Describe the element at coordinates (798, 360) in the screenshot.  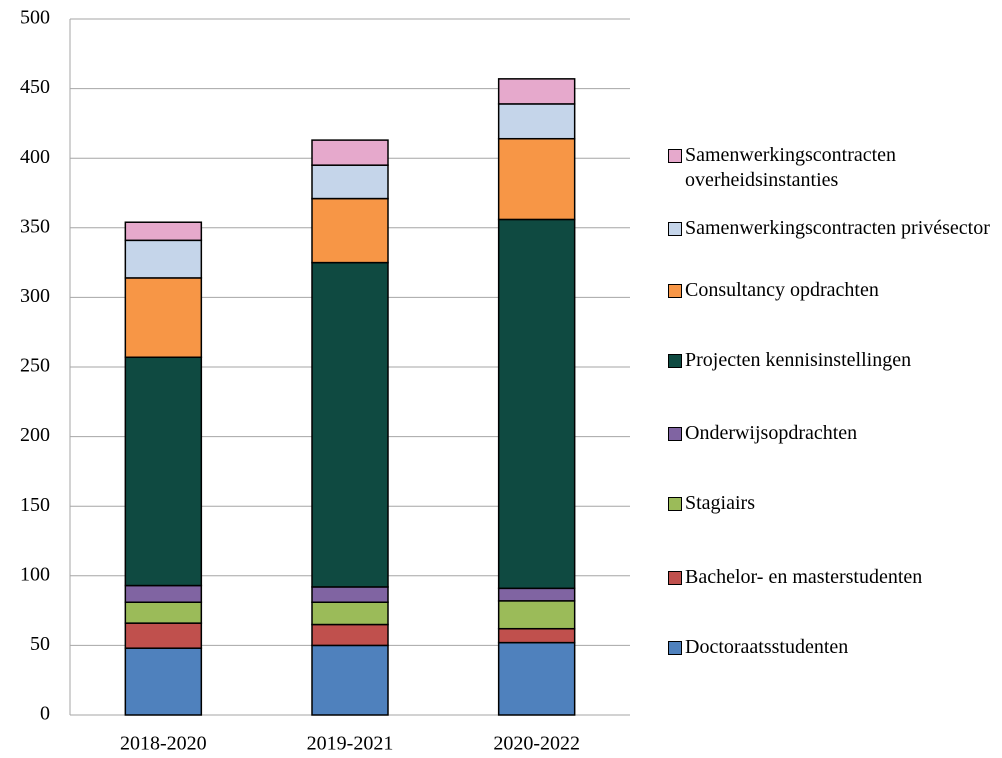
I see `legend-label: Projecten kennisinstellingen` at that location.